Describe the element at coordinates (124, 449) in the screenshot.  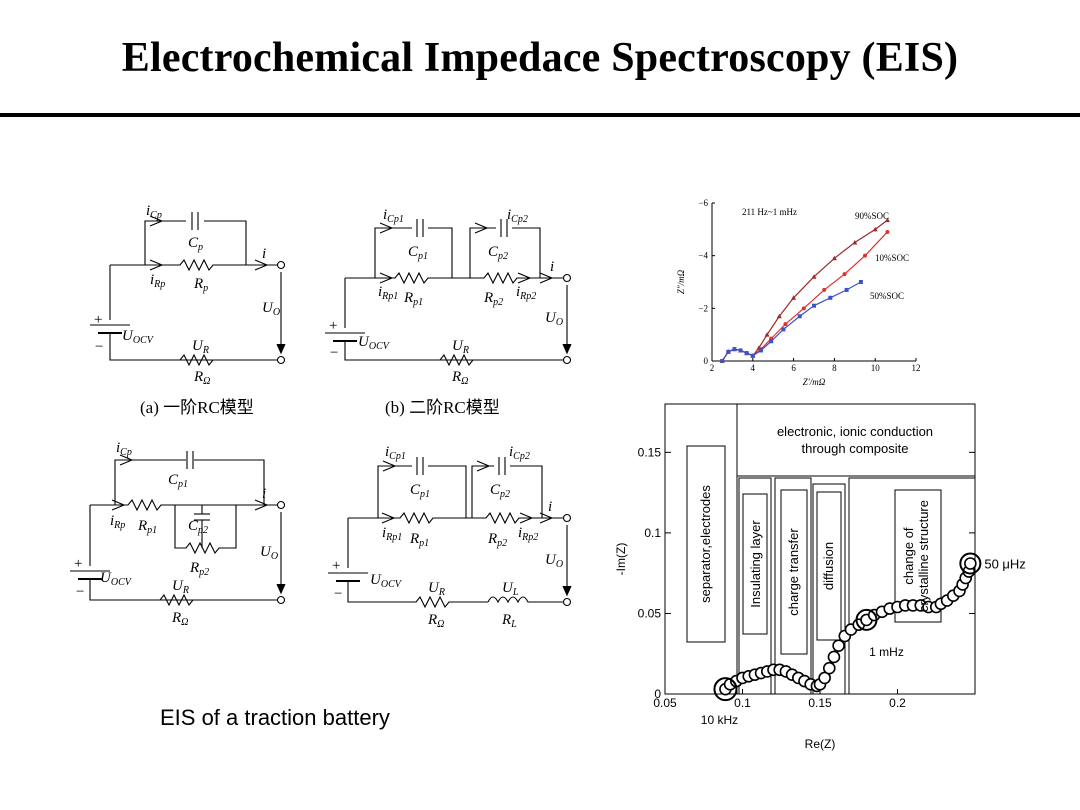
I see `svg-text: iCp` at that location.